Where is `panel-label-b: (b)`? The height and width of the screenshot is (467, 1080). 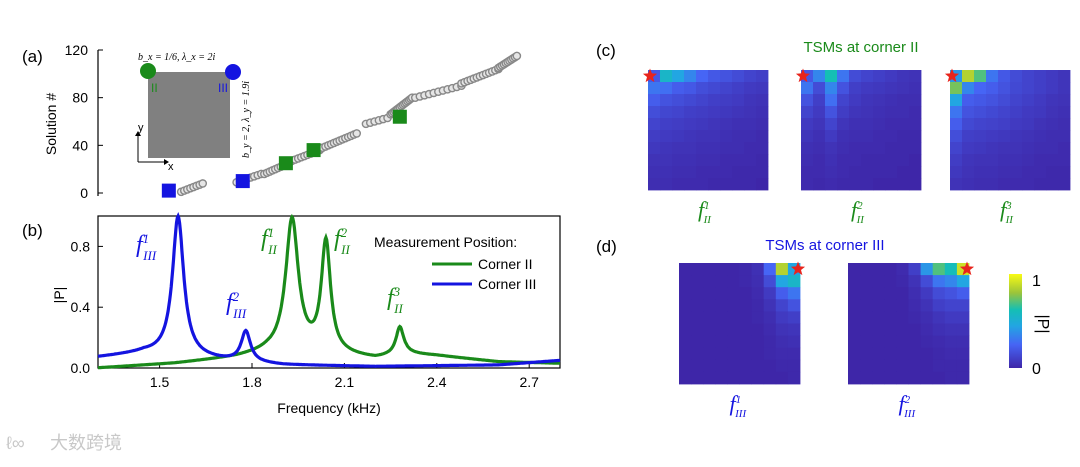
panel-label-b: (b) is located at coordinates (32, 230).